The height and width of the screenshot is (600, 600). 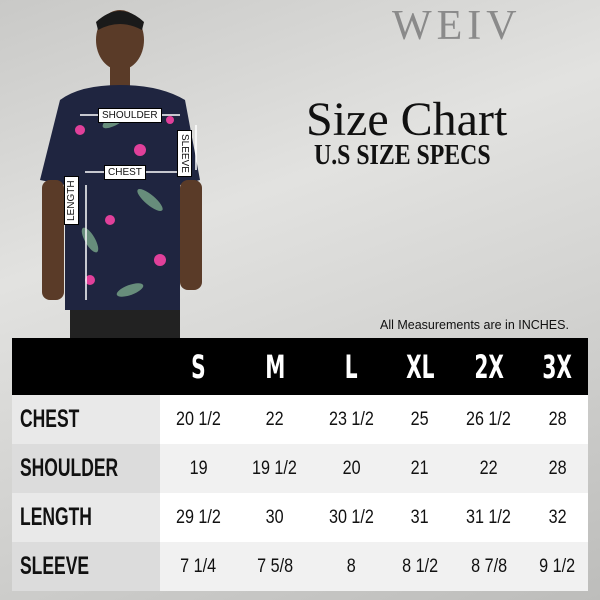 What do you see at coordinates (275, 468) in the screenshot?
I see `table-cell: 19 1/2` at bounding box center [275, 468].